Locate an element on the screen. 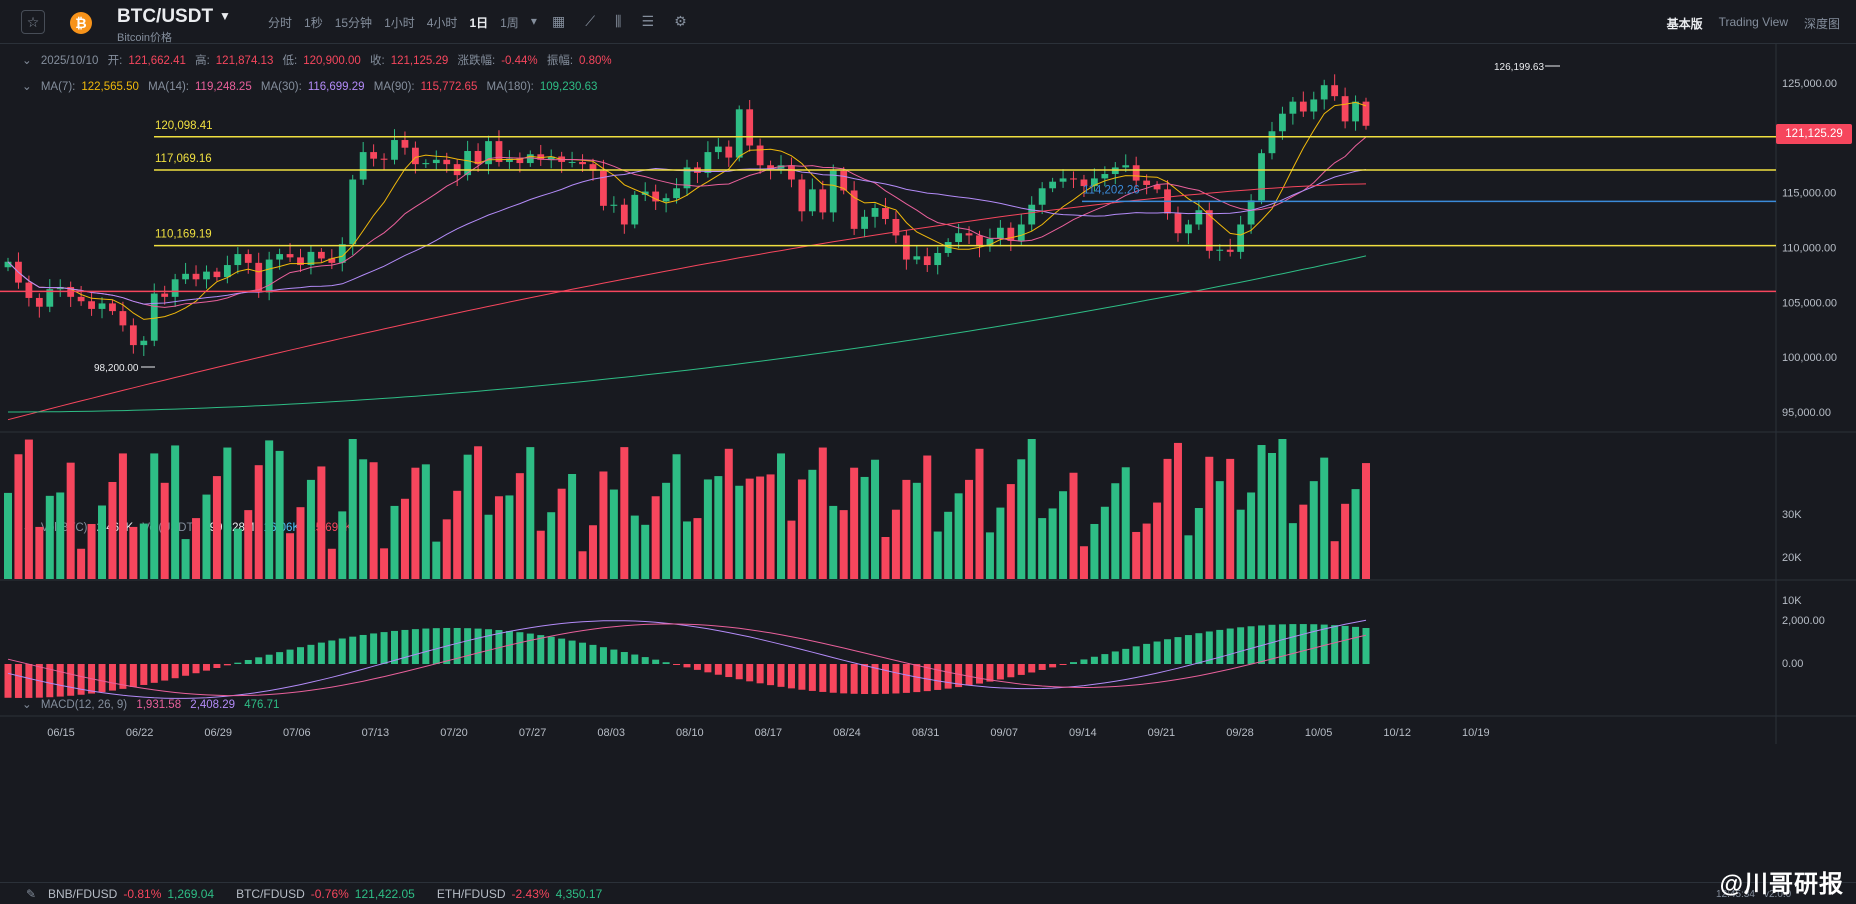 This screenshot has height=904, width=1856. level-line-4-label: 114,202.26 is located at coordinates (1111, 190).